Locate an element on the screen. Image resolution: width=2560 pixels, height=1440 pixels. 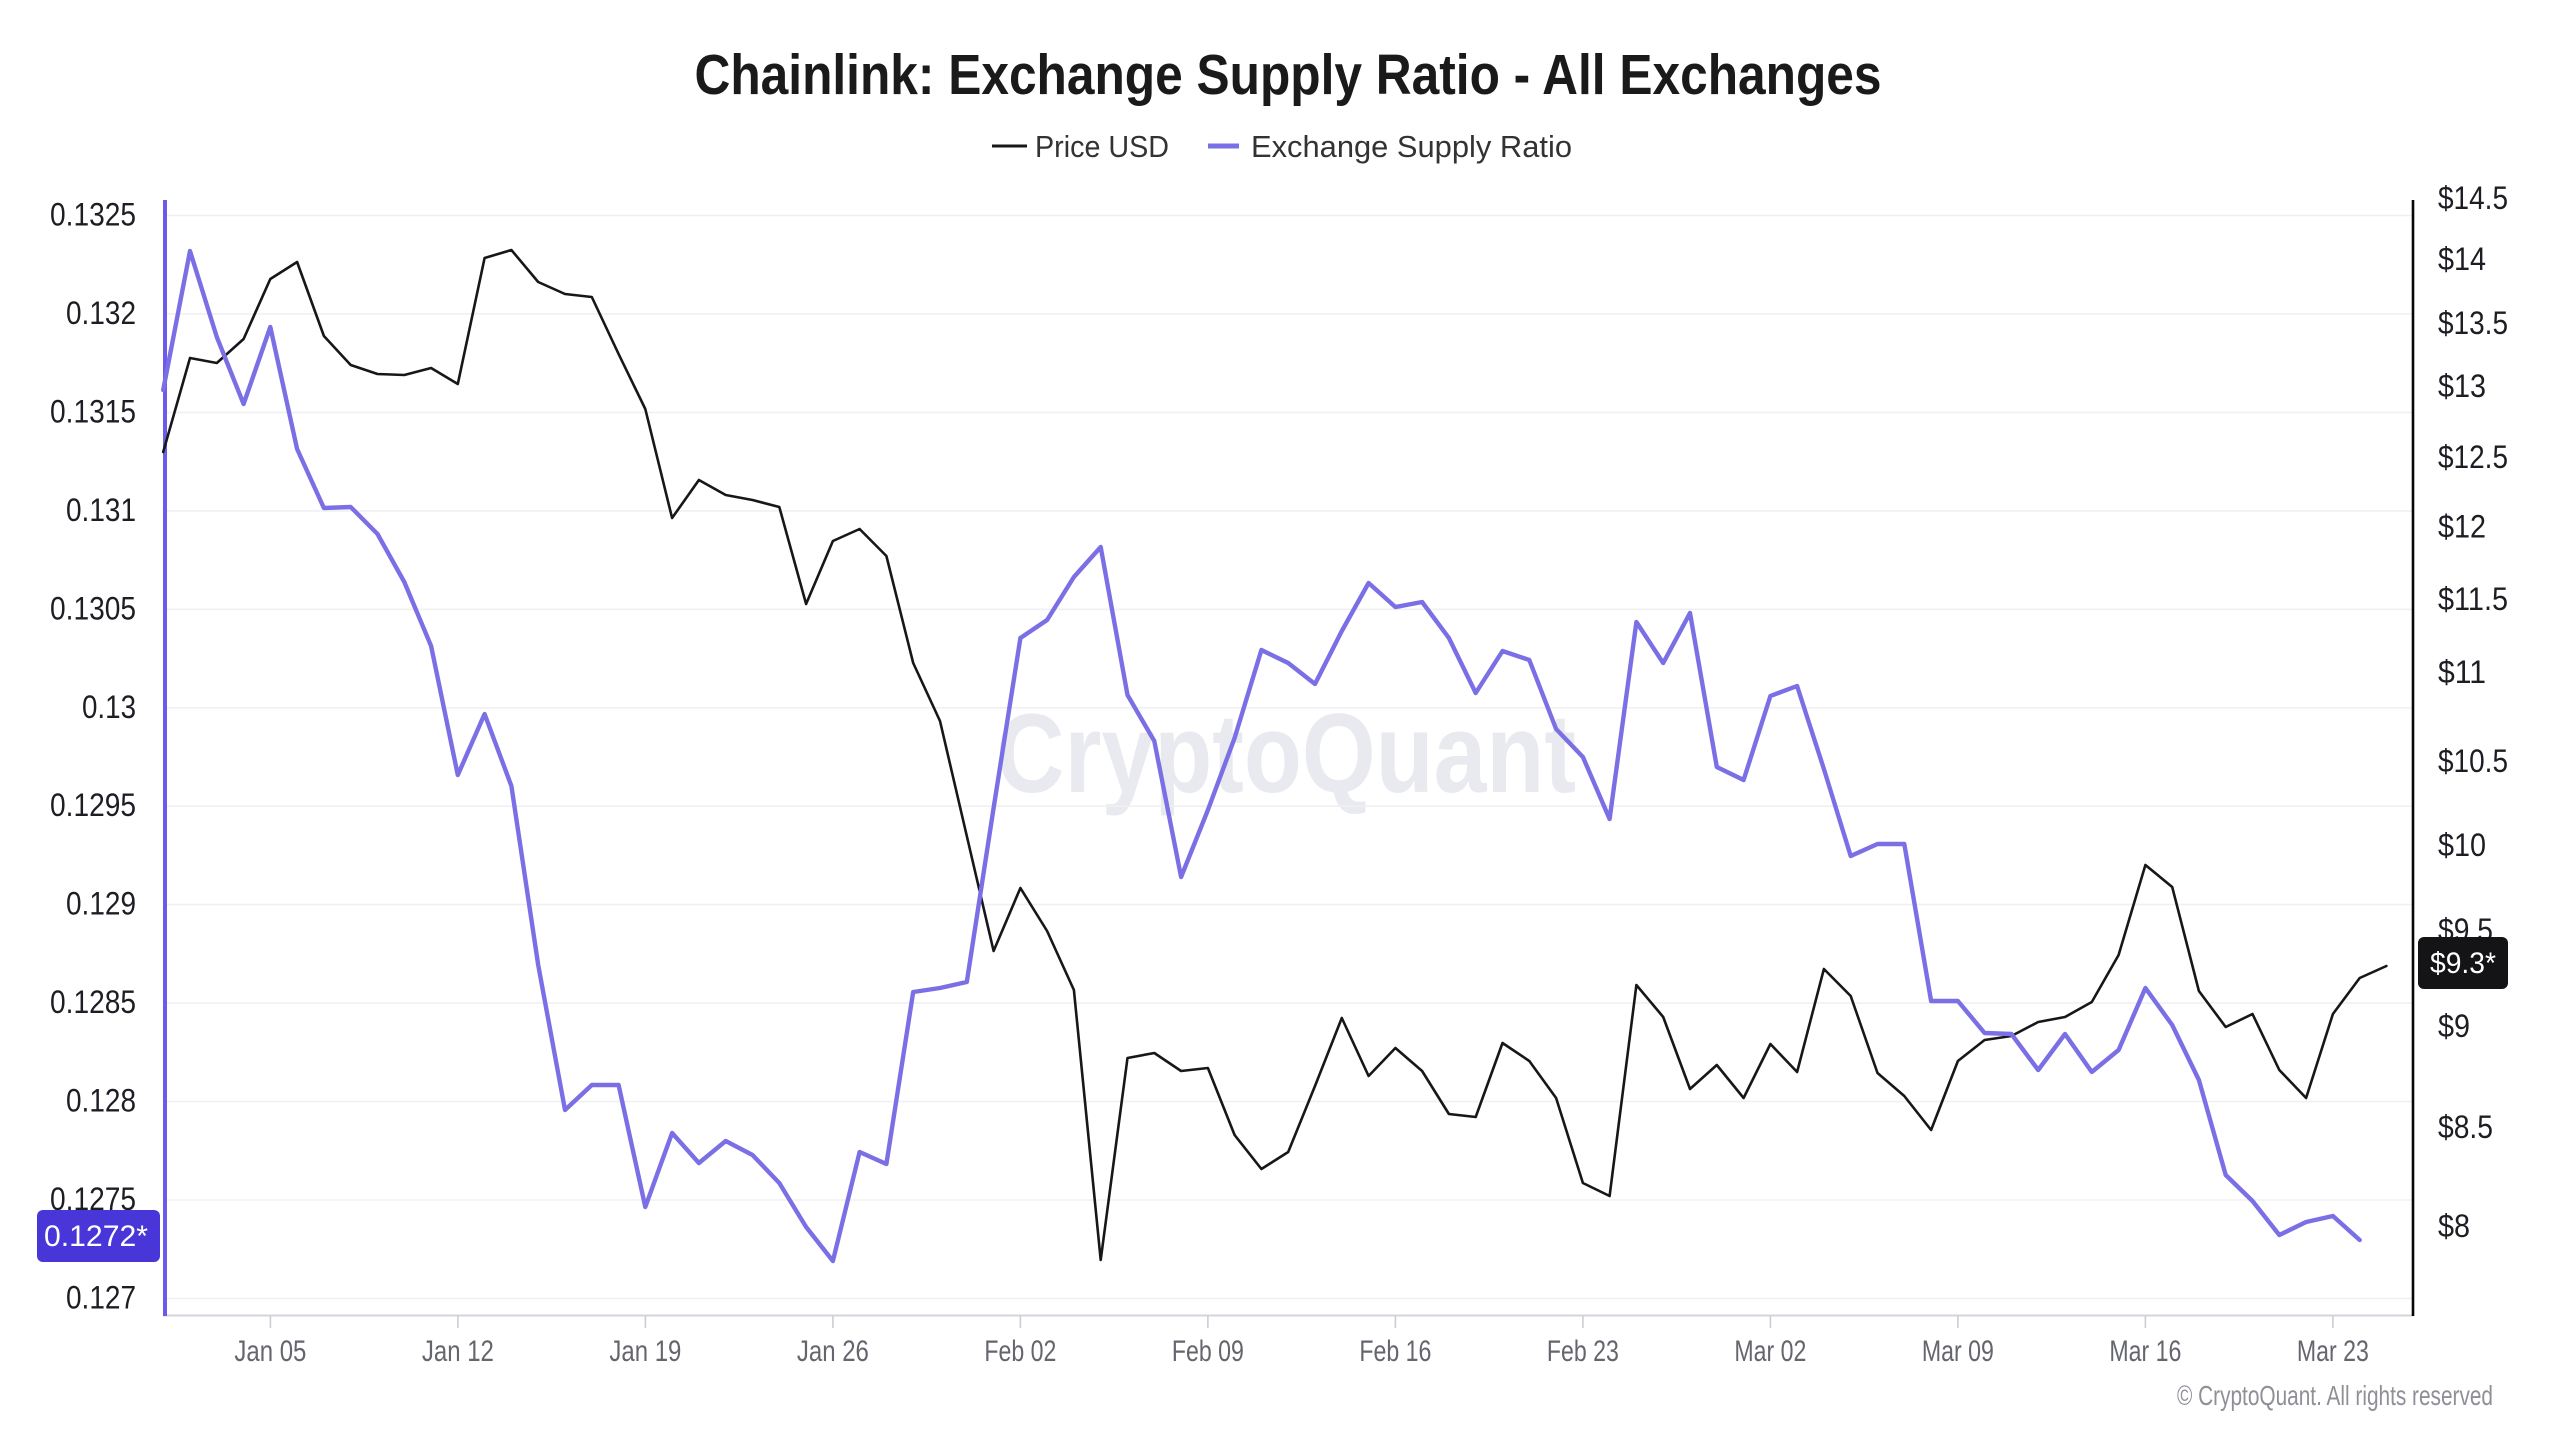
svg-text: $10.5 is located at coordinates (2473, 761).